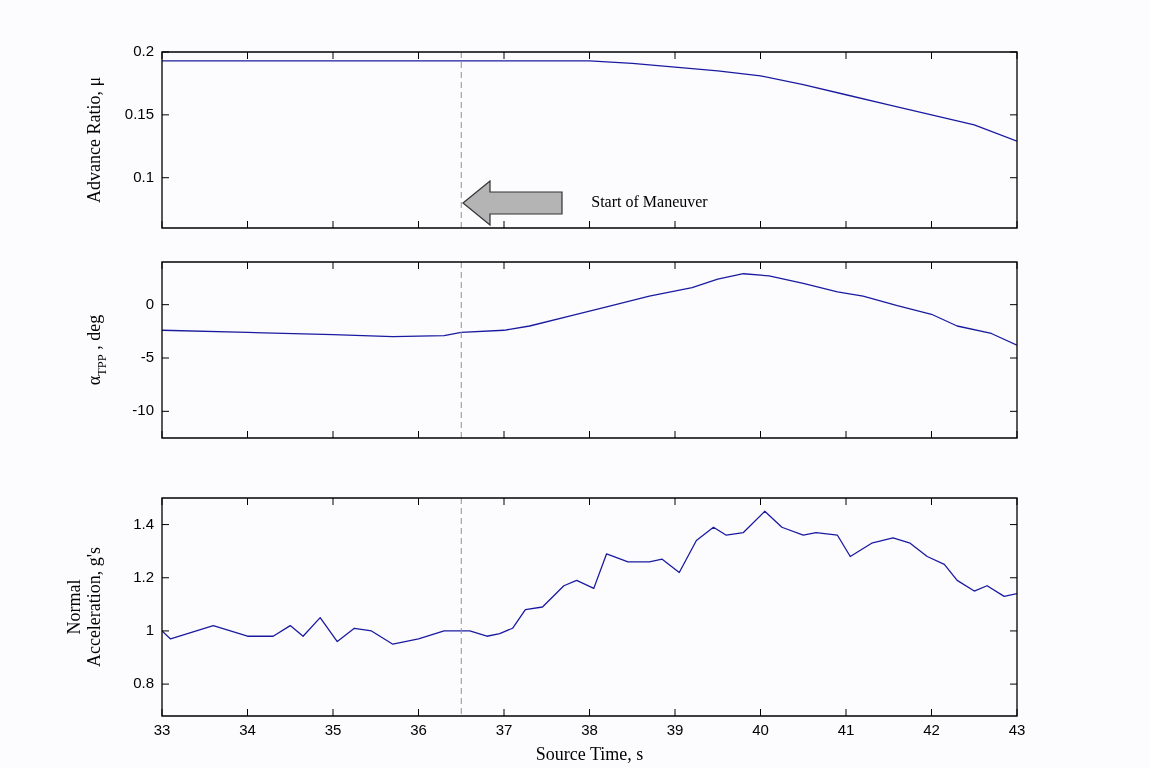 The image size is (1150, 768). What do you see at coordinates (675, 730) in the screenshot?
I see `x-tick-label: 39` at bounding box center [675, 730].